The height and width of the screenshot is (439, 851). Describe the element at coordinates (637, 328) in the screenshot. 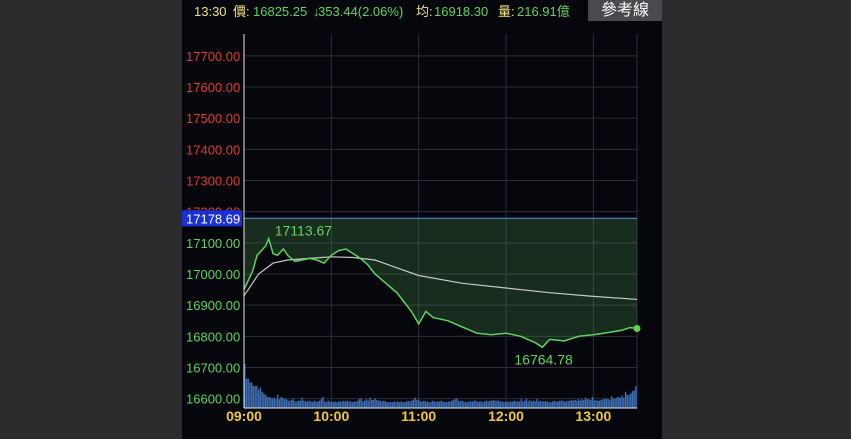

I see `last-price-point` at that location.